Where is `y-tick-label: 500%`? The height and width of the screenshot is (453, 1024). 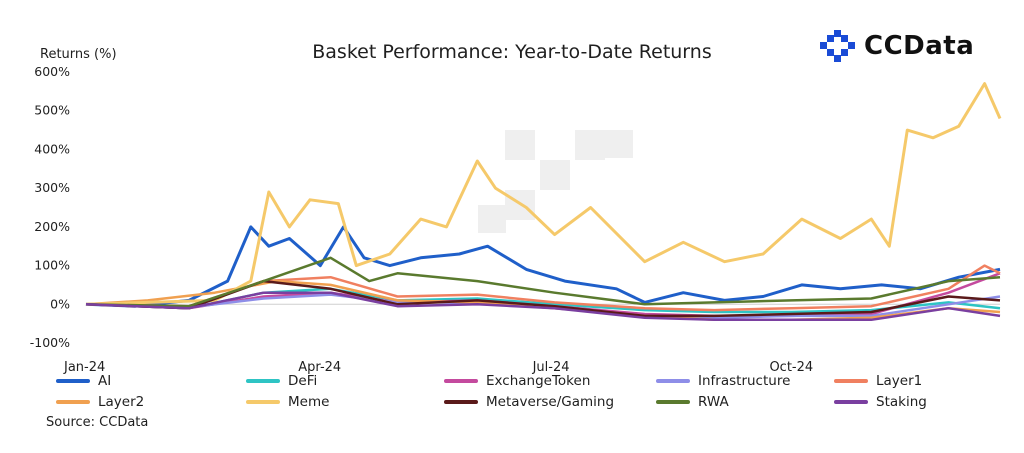 y-tick-label: 500% is located at coordinates (52, 110).